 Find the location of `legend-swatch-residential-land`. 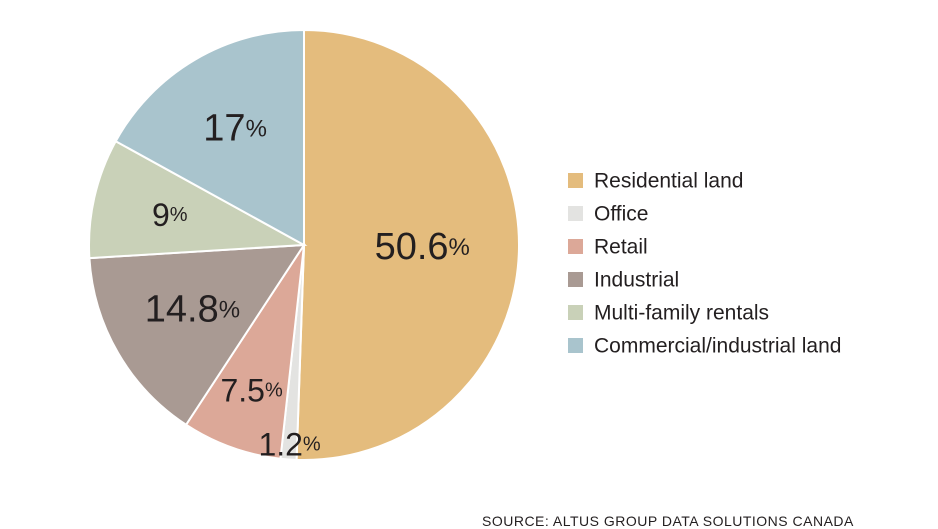

legend-swatch-residential-land is located at coordinates (575, 180).